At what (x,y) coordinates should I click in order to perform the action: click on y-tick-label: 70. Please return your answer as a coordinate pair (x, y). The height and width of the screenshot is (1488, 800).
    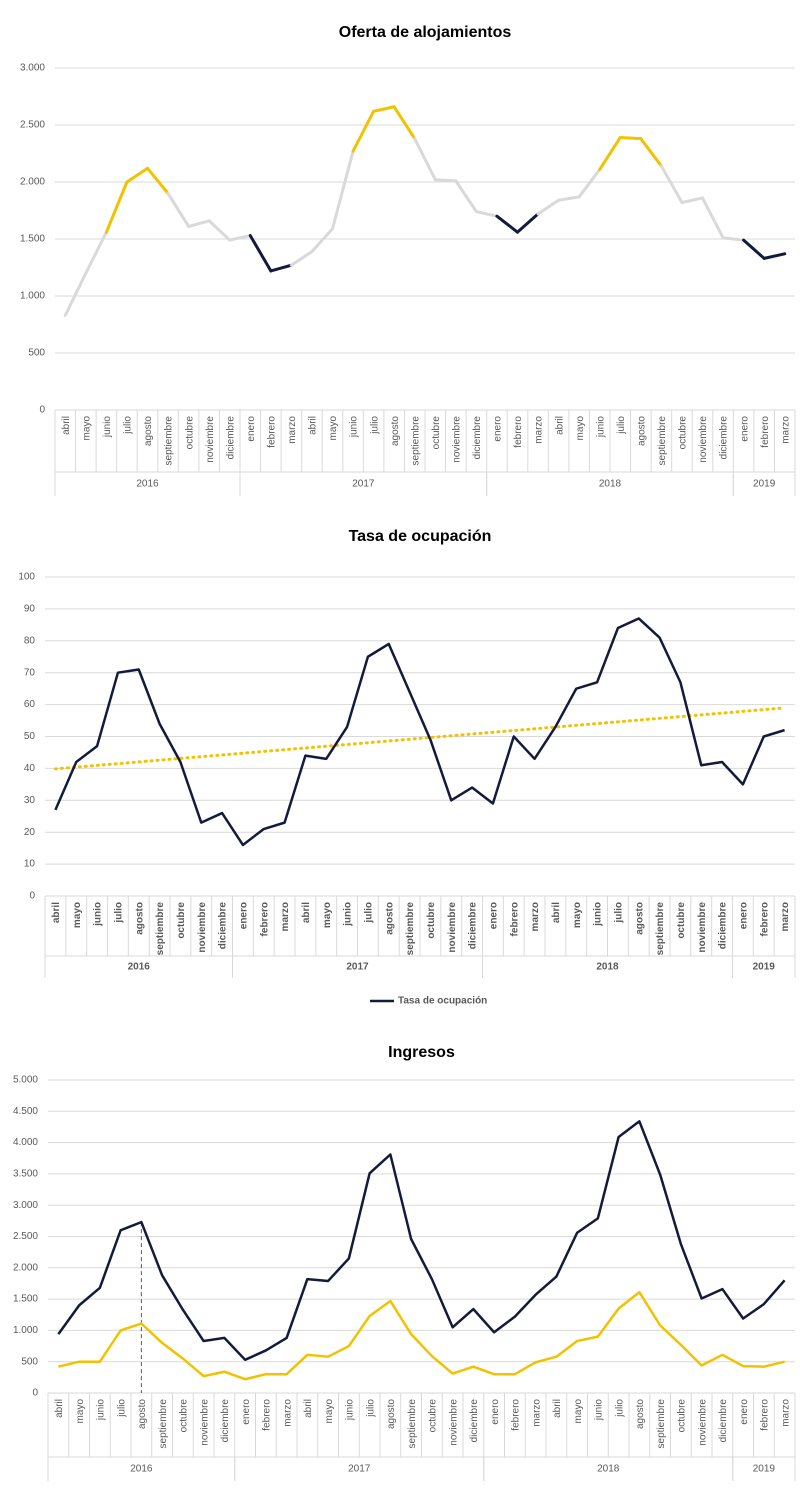
    Looking at the image, I should click on (30, 672).